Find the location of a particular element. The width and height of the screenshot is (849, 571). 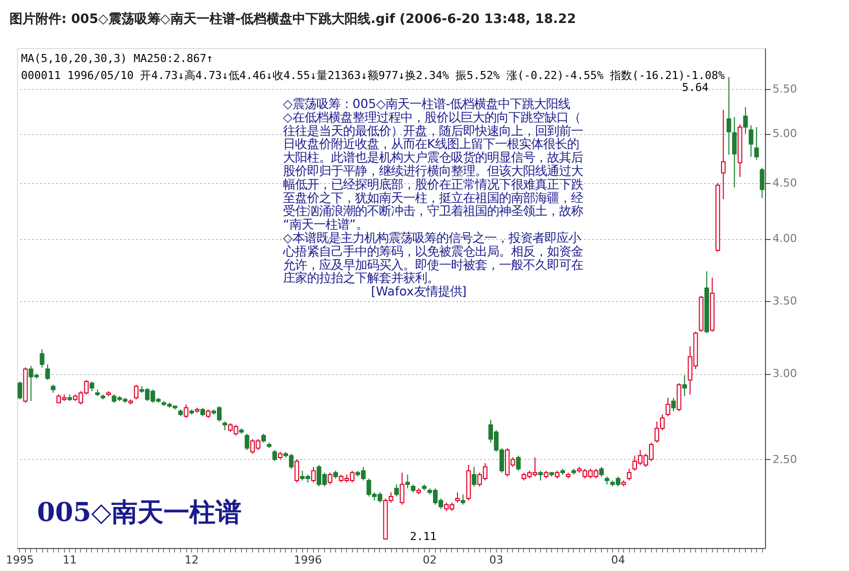

annotation: [Wafox友情提供] is located at coordinates (419, 291).